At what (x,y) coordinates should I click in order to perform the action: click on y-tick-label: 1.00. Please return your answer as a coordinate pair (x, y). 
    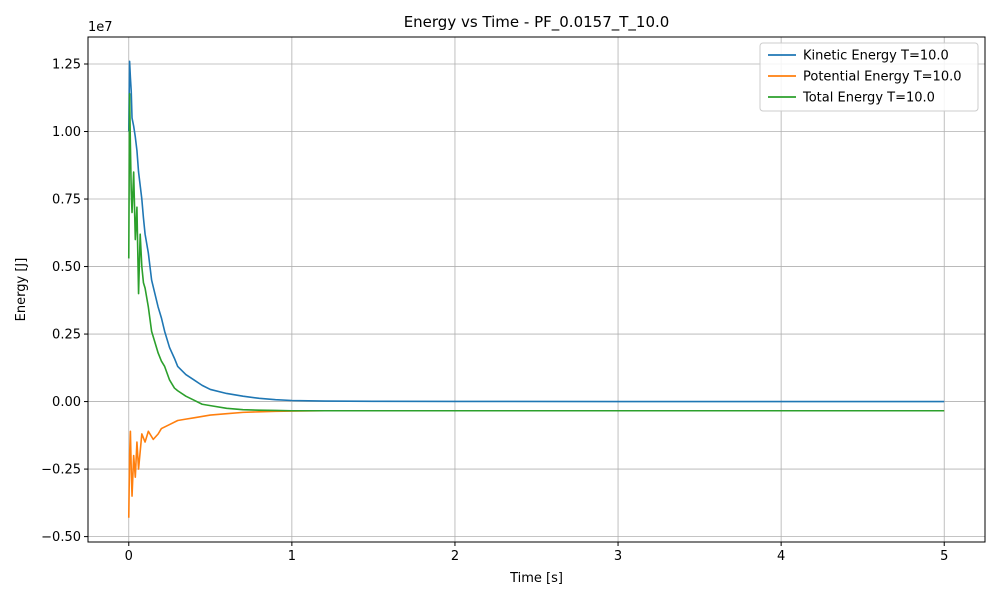
    Looking at the image, I should click on (66, 132).